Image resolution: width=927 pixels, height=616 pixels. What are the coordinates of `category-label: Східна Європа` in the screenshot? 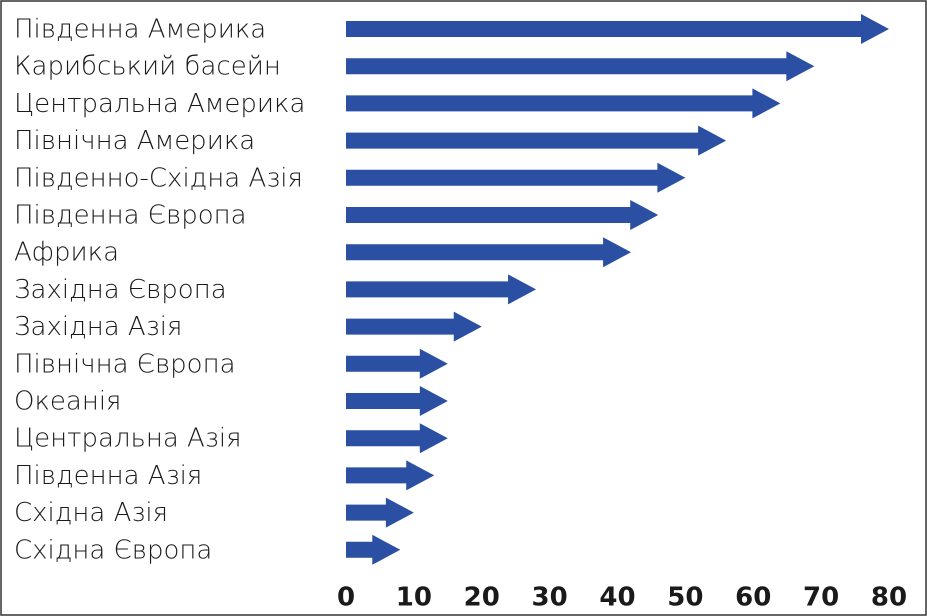 It's located at (113, 550).